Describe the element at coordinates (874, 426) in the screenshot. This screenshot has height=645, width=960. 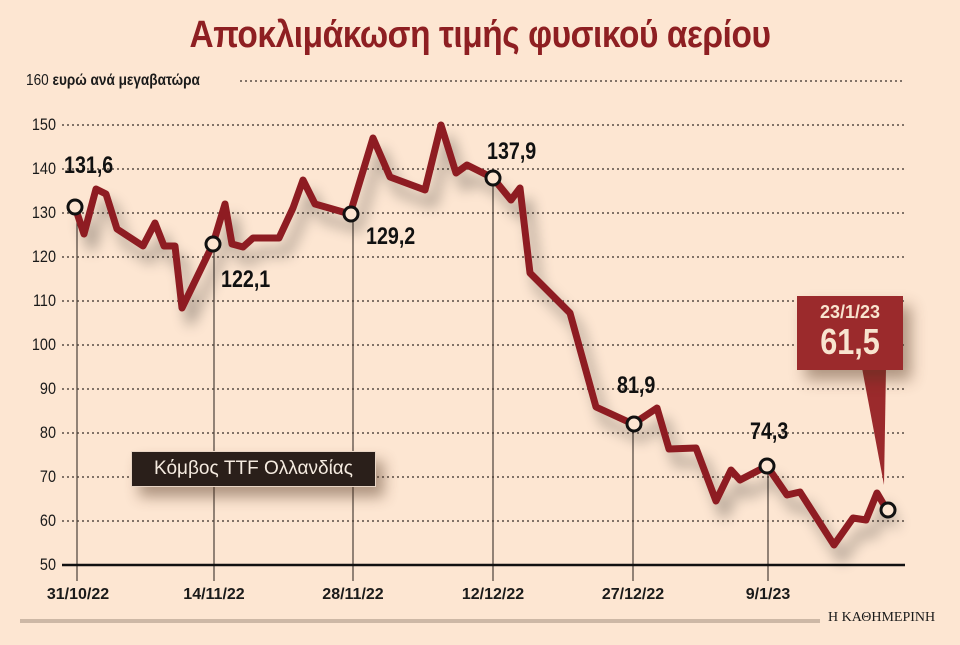
I see `callout-pointer` at that location.